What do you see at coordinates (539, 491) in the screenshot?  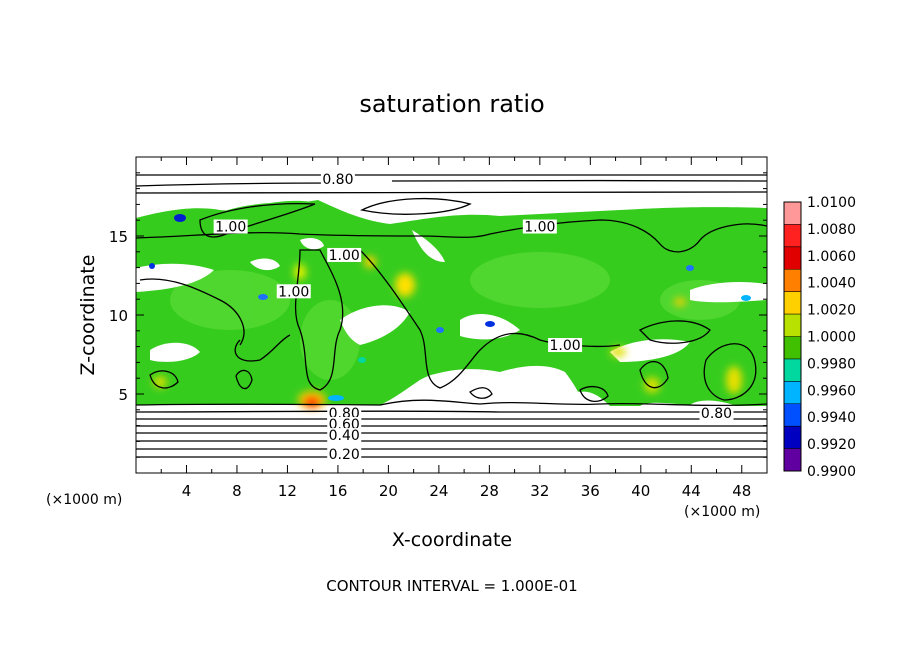 I see `x-tick-label: 32` at bounding box center [539, 491].